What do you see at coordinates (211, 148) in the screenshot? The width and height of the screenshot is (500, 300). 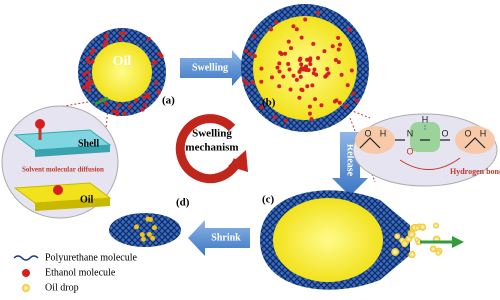 I see `mechanism-text: mechanism` at bounding box center [211, 148].